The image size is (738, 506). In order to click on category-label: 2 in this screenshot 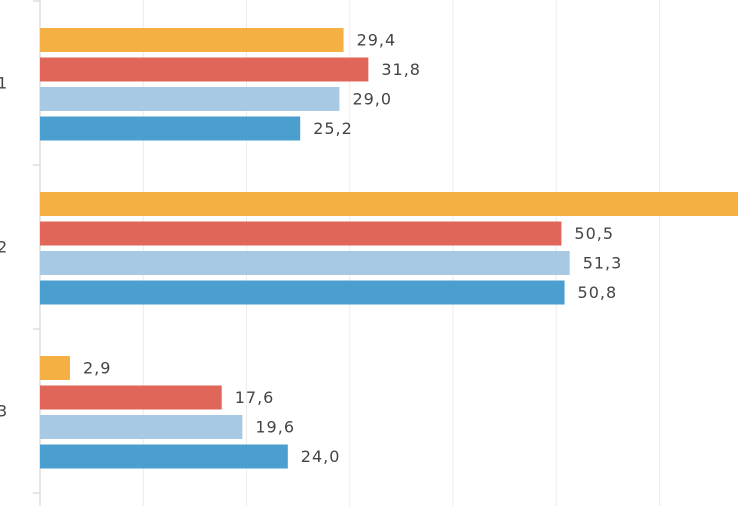, I will do `click(4, 247)`.